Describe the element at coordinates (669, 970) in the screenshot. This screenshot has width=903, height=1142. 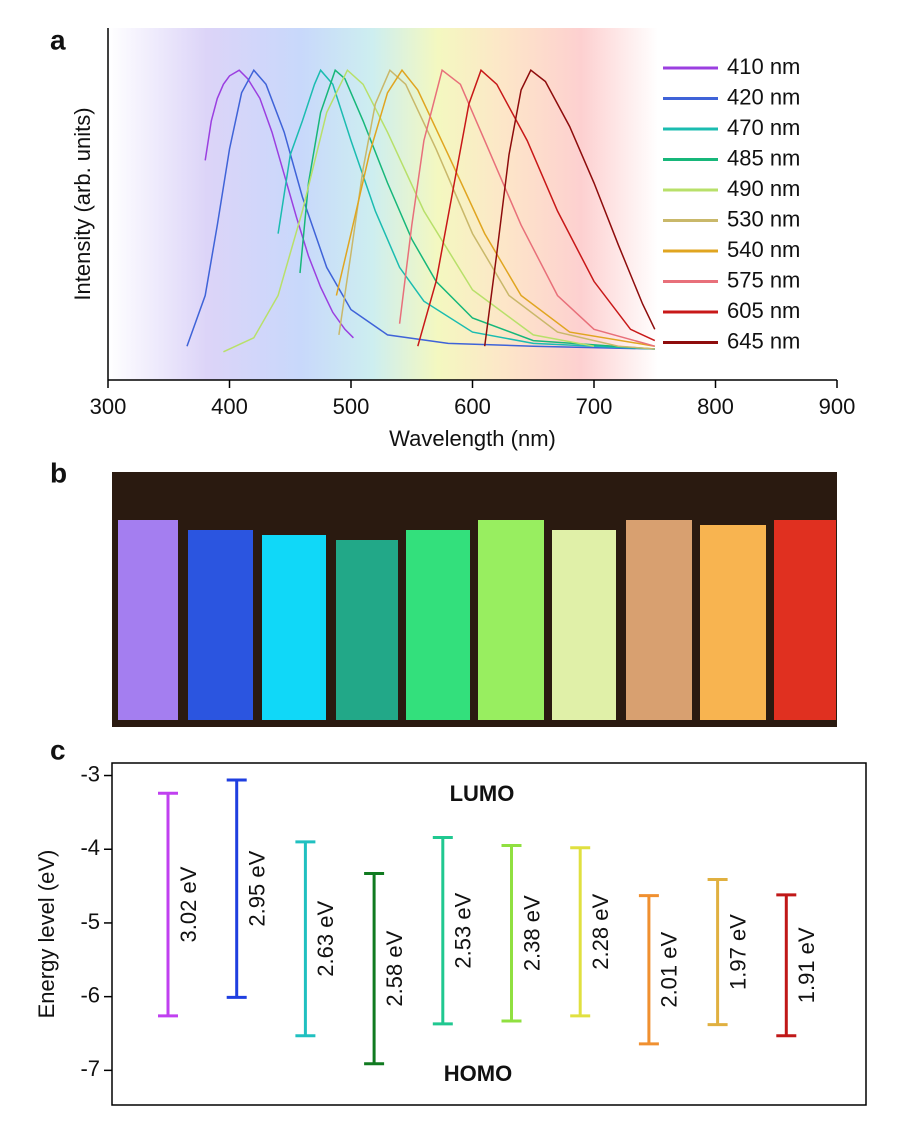
I see `gap-label: 2.01 eV` at that location.